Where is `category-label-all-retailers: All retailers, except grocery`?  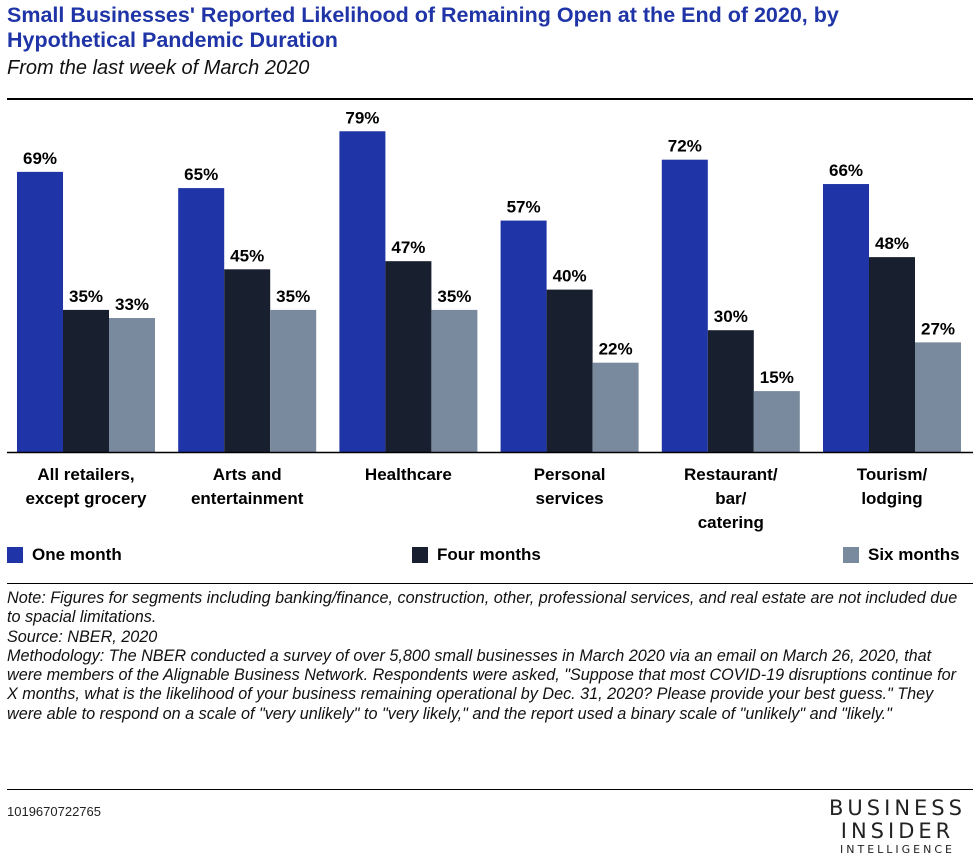
category-label-all-retailers: All retailers, except grocery is located at coordinates (86, 487).